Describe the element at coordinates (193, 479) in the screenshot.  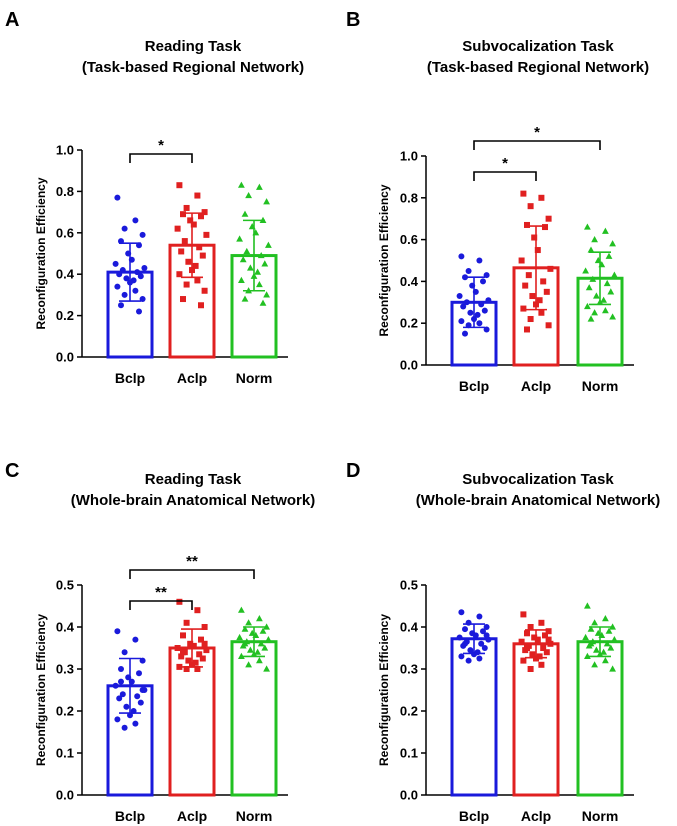
I see `chart-title: Reading Task` at that location.